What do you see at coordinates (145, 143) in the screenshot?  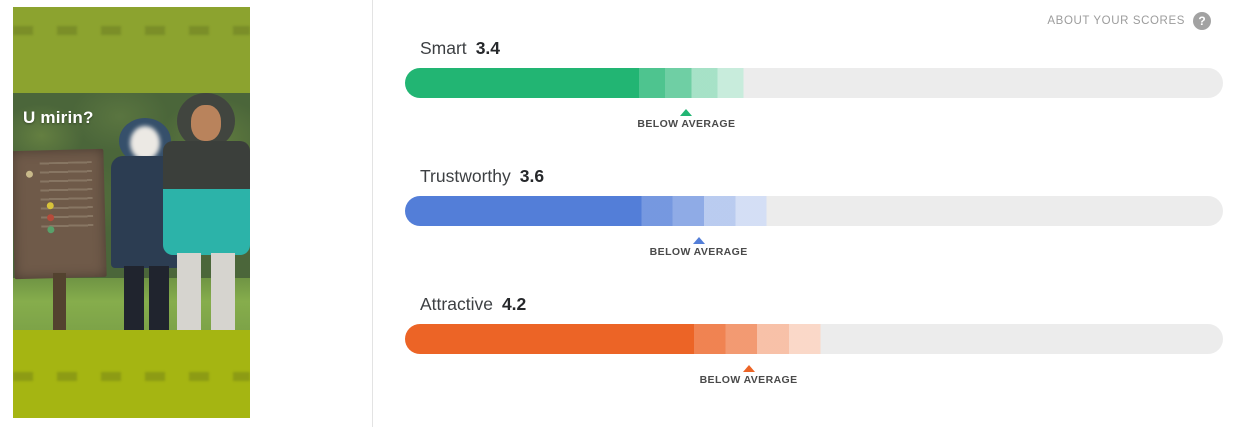 I see `person-blurred-face` at bounding box center [145, 143].